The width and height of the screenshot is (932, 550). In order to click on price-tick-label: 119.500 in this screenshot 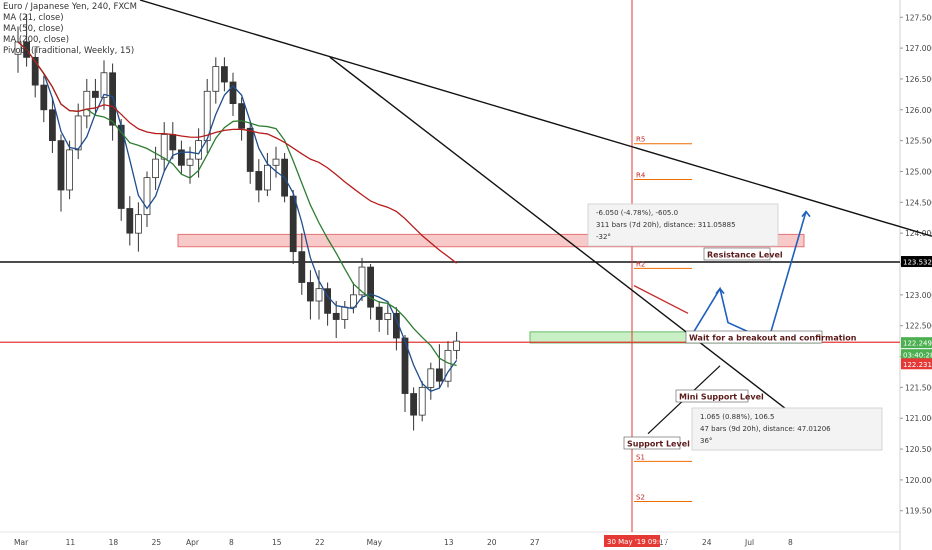, I will do `click(918, 511)`.